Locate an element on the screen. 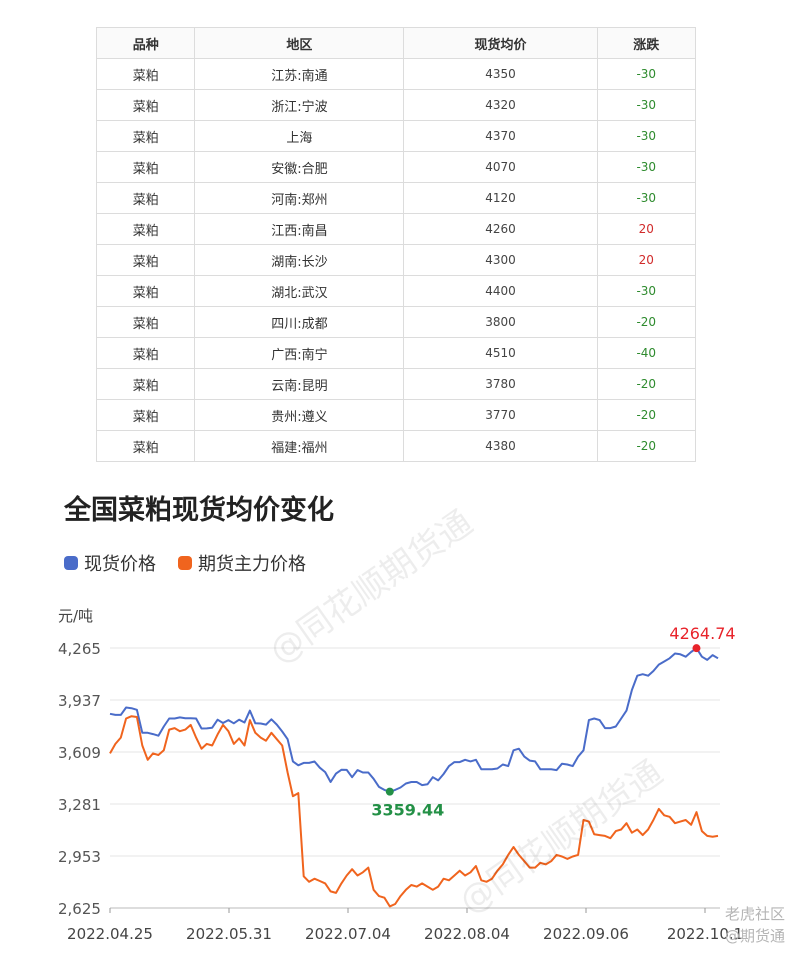 The width and height of the screenshot is (799, 957). x-tick-label: 2022.10.1 is located at coordinates (705, 934).